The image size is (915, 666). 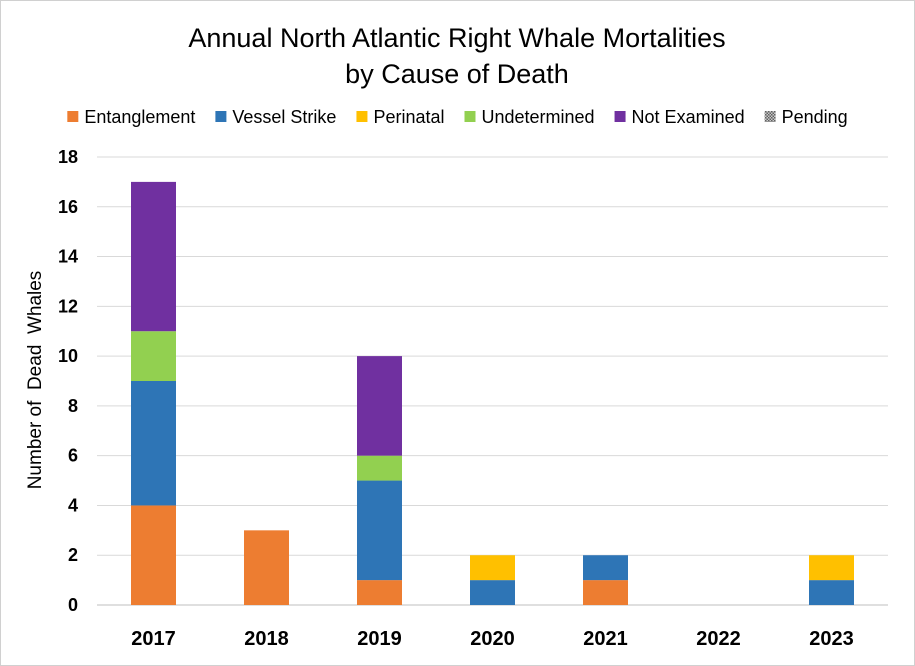 I want to click on legend-item: Perinatal, so click(x=400, y=117).